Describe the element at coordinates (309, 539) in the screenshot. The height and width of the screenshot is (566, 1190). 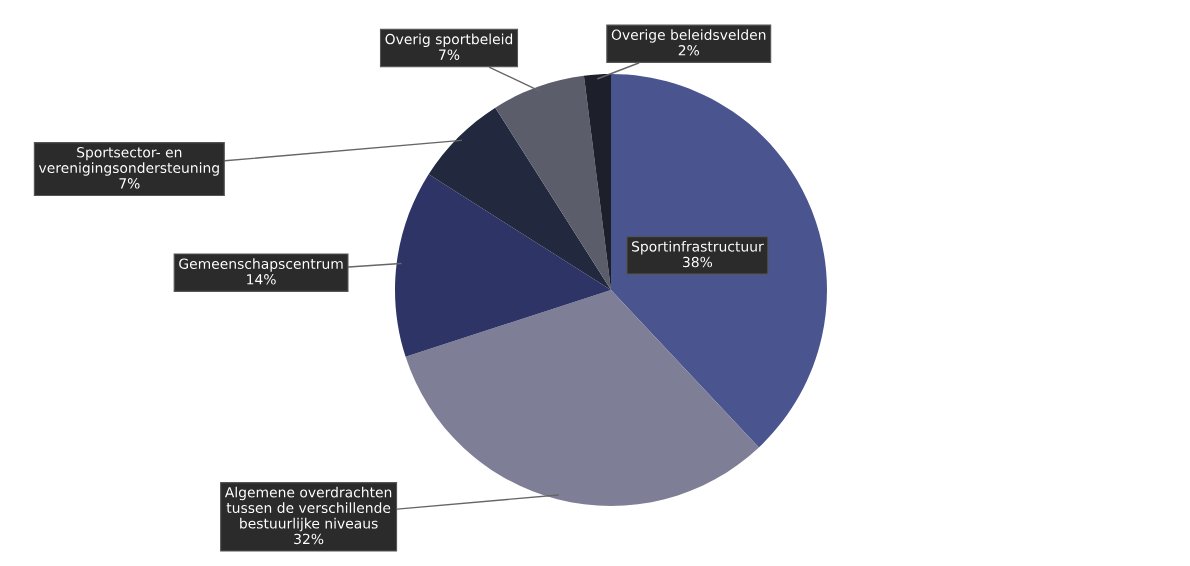
I see `data-label: 32%` at that location.